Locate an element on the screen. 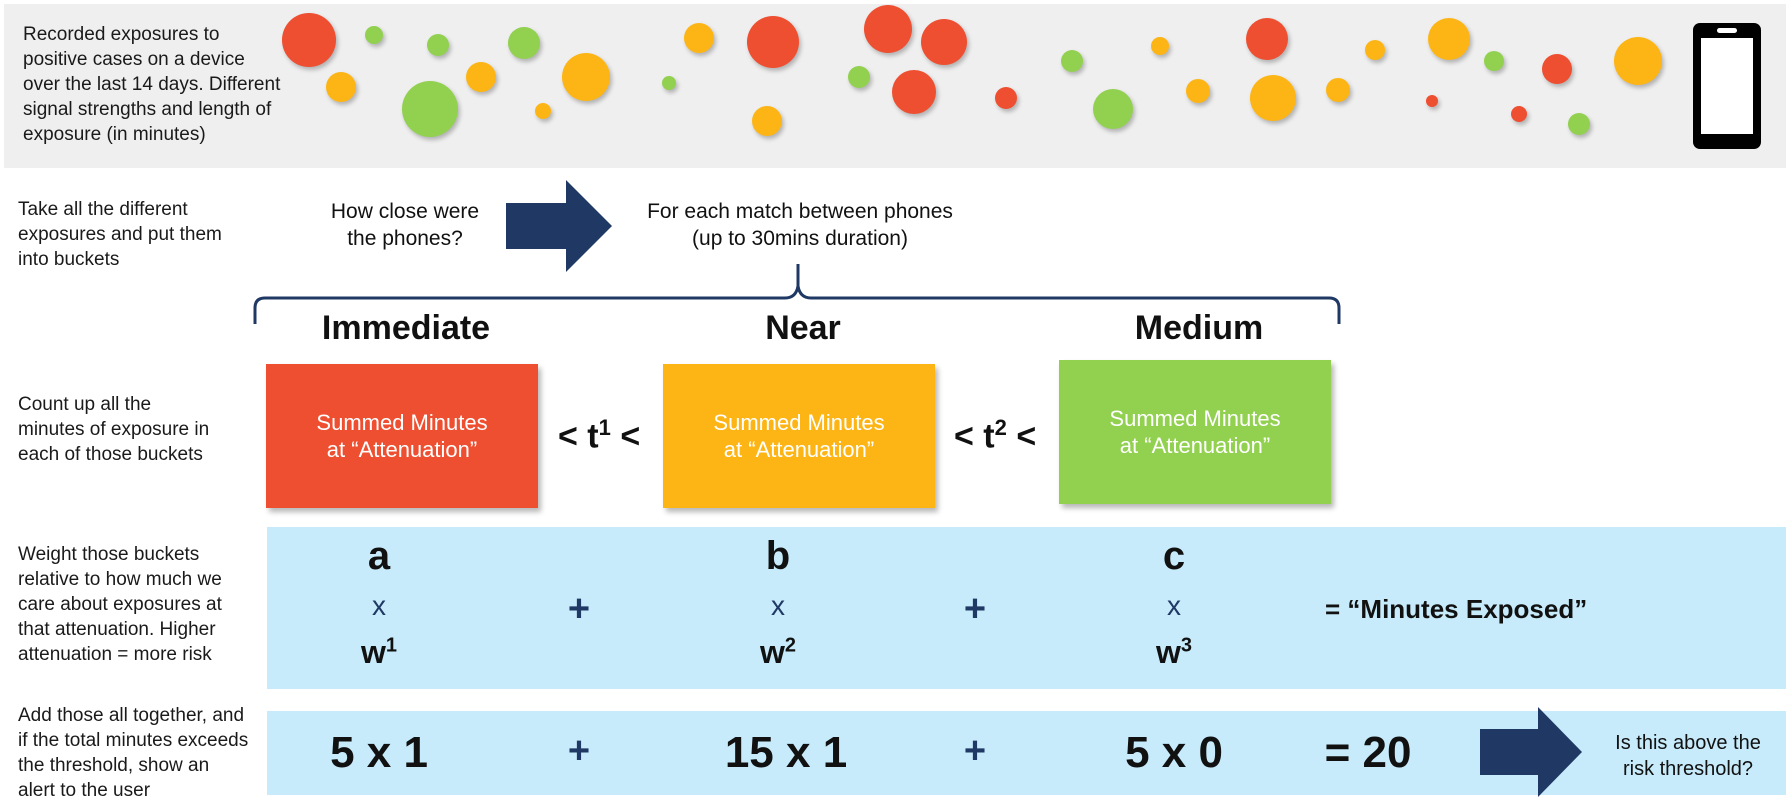 The image size is (1792, 803). risk-threshold-question: Is this above the risk threshold? is located at coordinates (1688, 756).